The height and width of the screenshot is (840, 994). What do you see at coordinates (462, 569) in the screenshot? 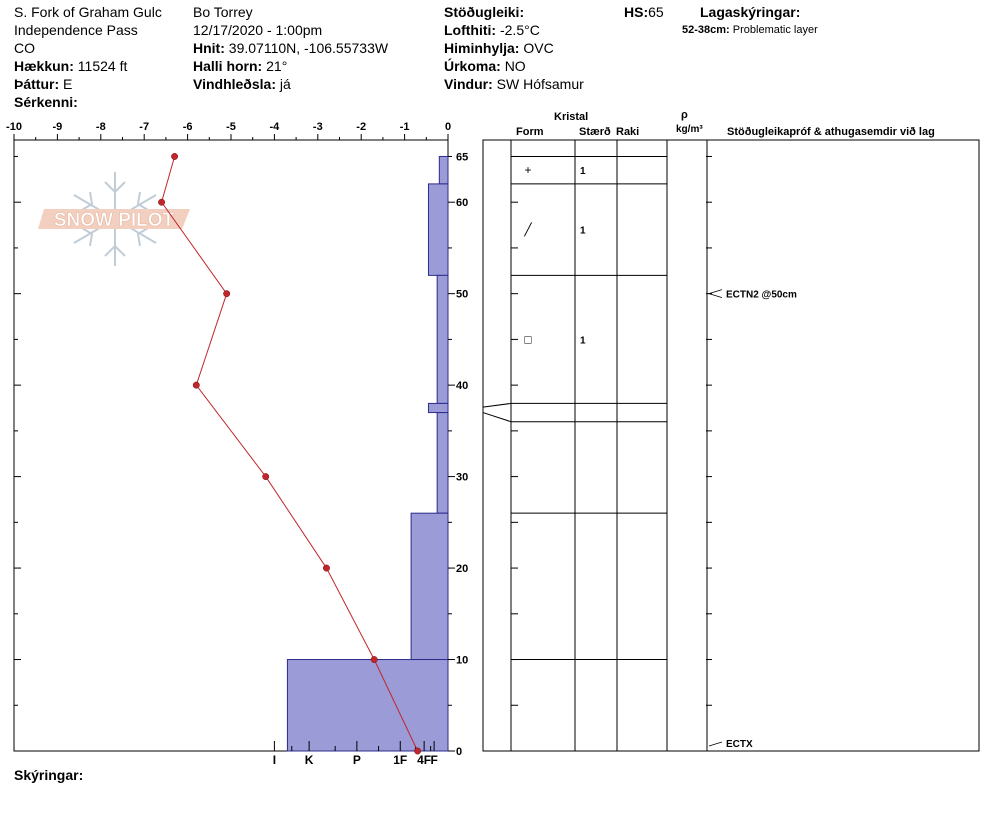
I see `depth-tick-label: 20` at bounding box center [462, 569].